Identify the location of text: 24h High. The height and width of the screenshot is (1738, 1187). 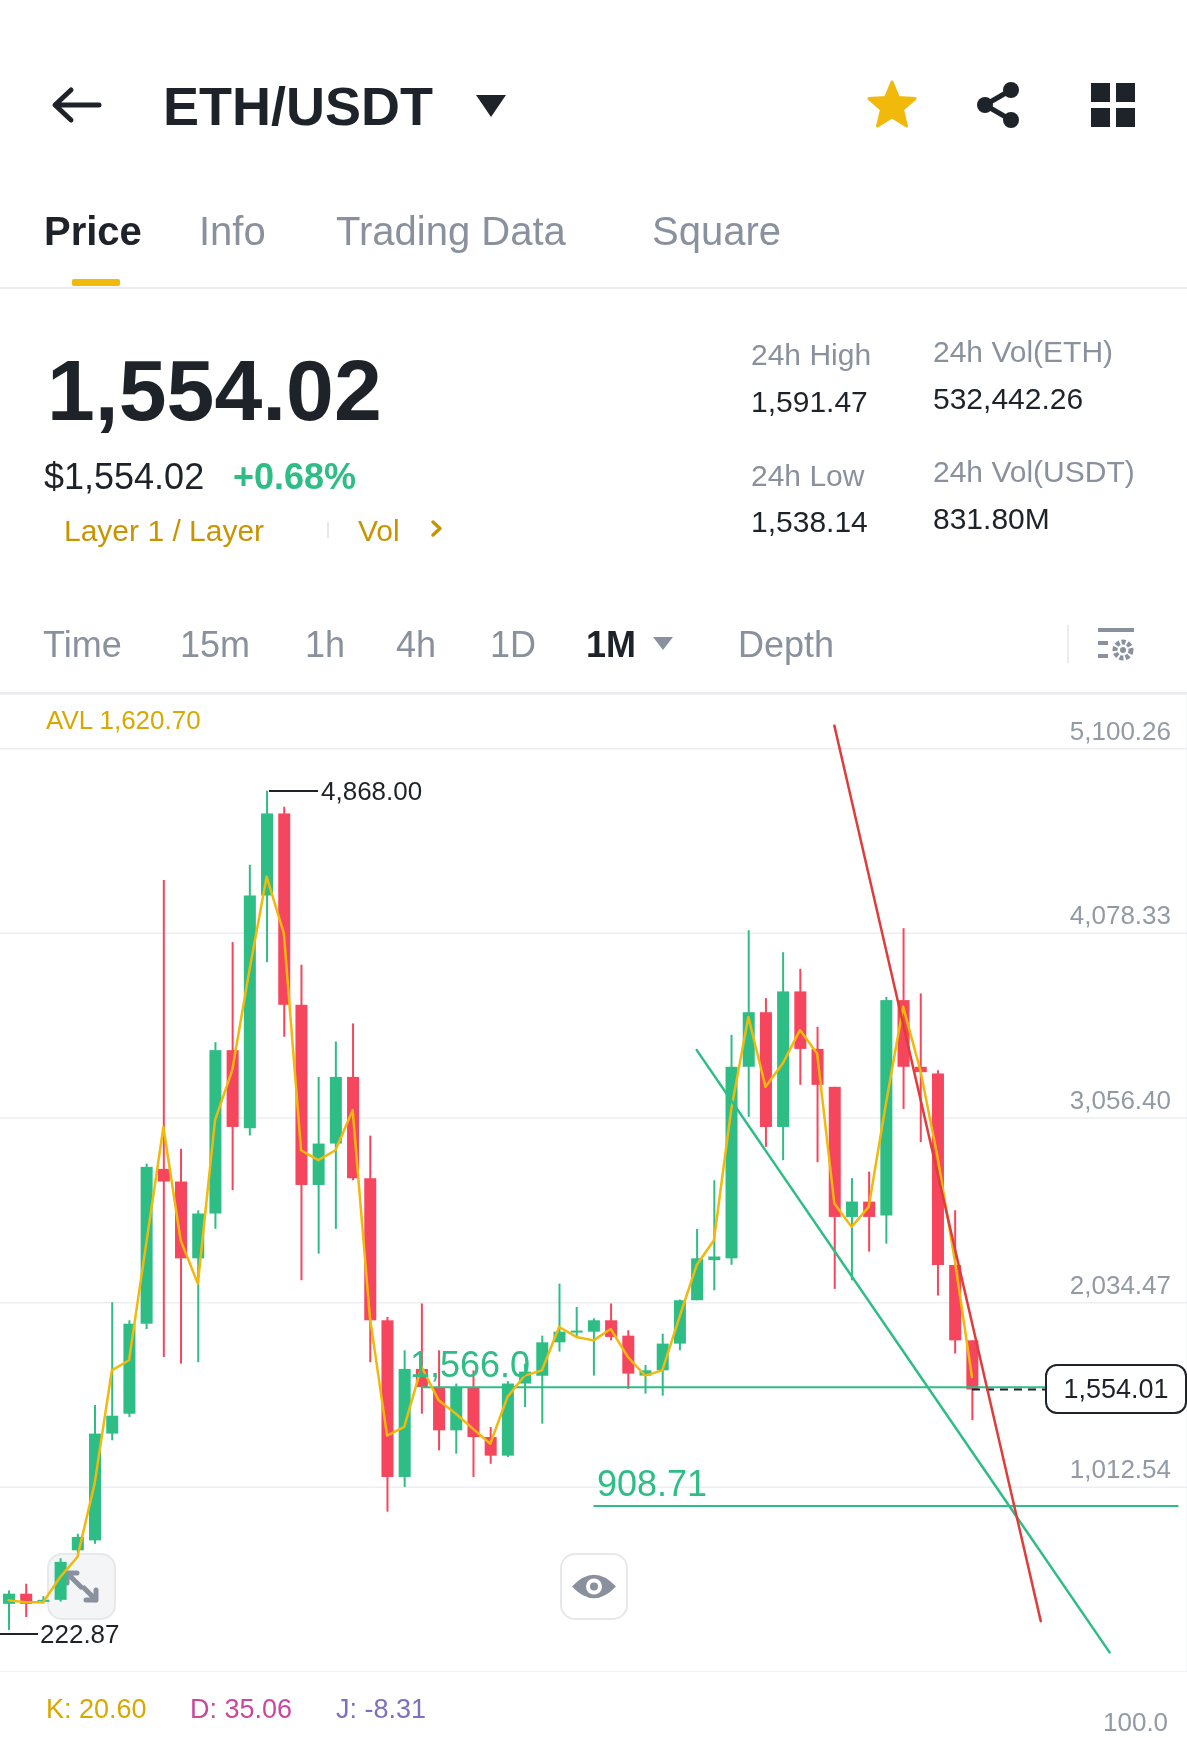
(811, 354).